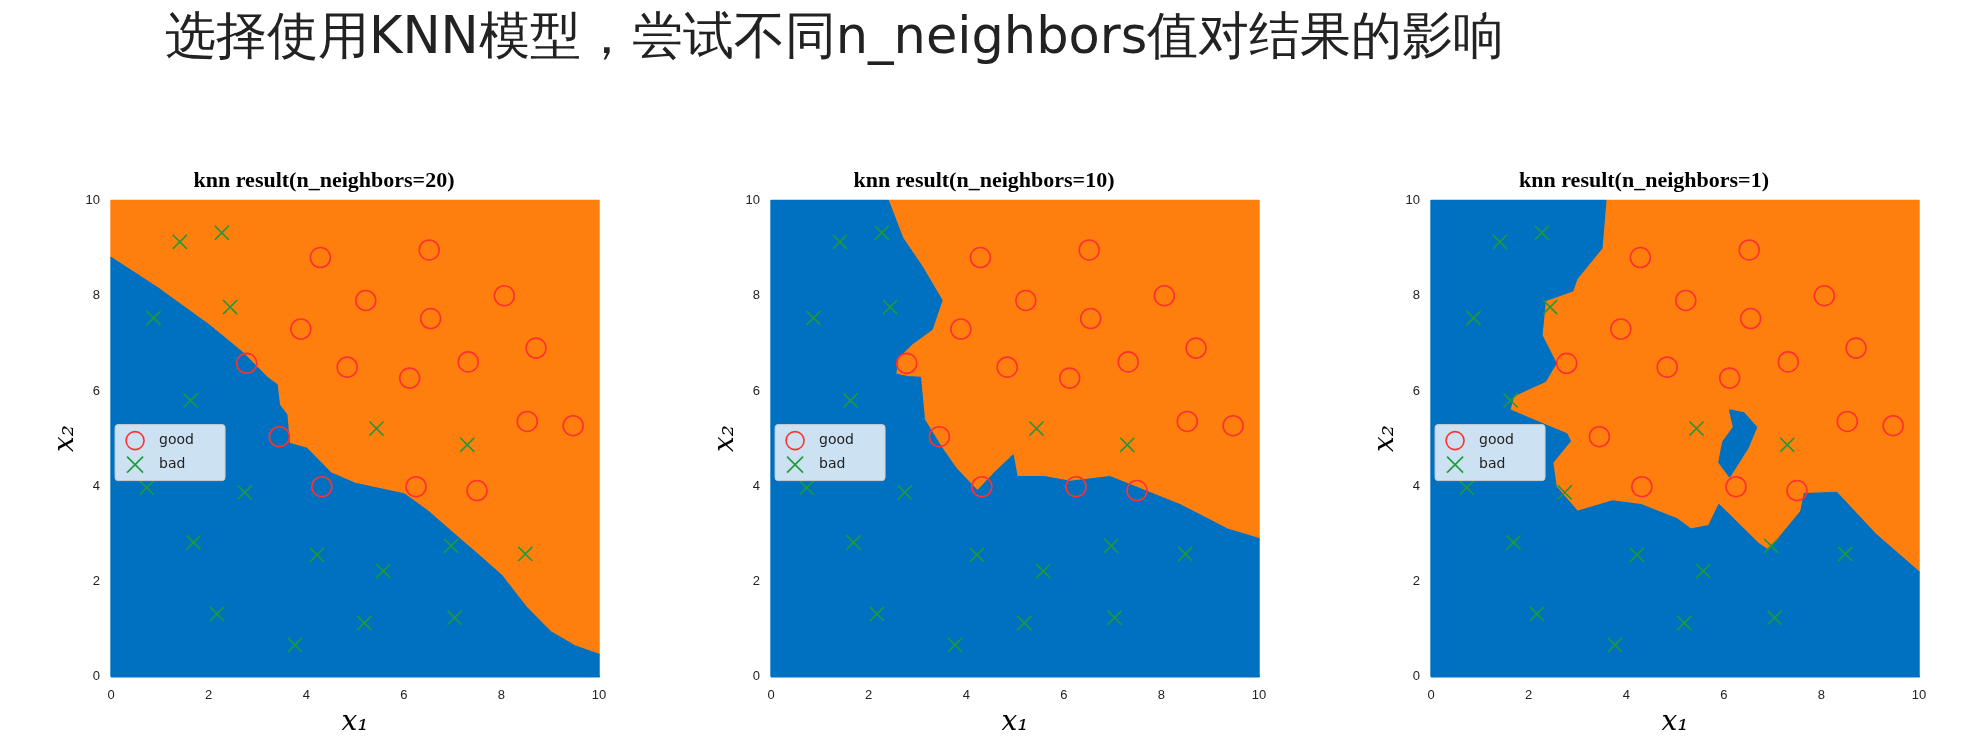 This screenshot has height=744, width=1966. What do you see at coordinates (355, 721) in the screenshot?
I see `x-axis-title: x₁` at bounding box center [355, 721].